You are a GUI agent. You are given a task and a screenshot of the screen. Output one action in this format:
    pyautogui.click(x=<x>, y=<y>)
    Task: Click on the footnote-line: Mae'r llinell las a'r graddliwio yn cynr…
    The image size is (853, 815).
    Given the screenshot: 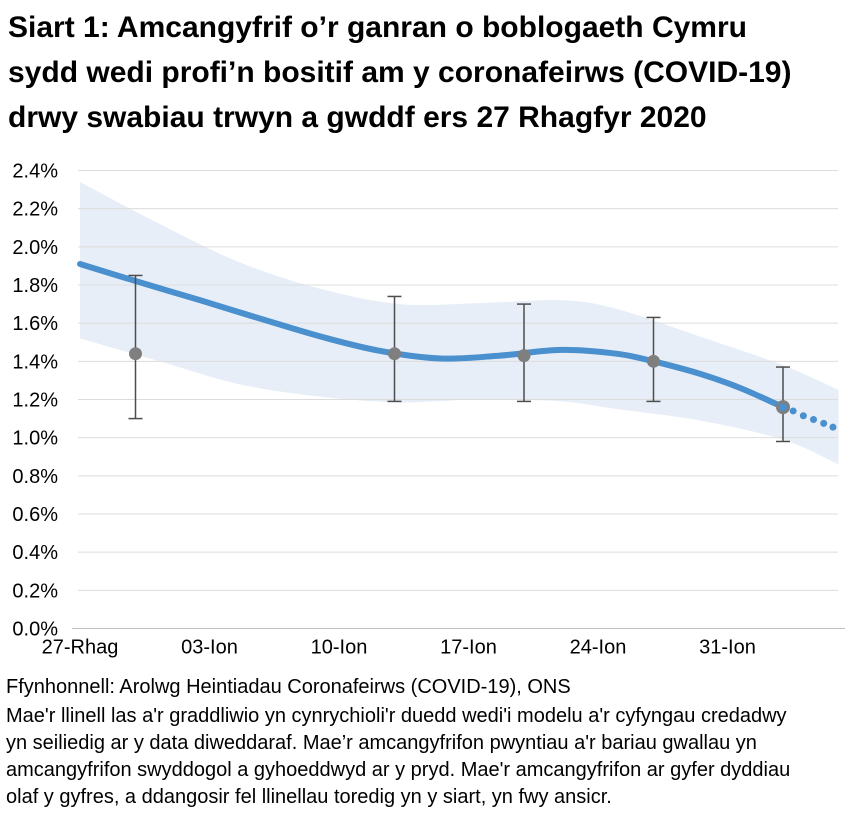 What is the action you would take?
    pyautogui.click(x=396, y=716)
    